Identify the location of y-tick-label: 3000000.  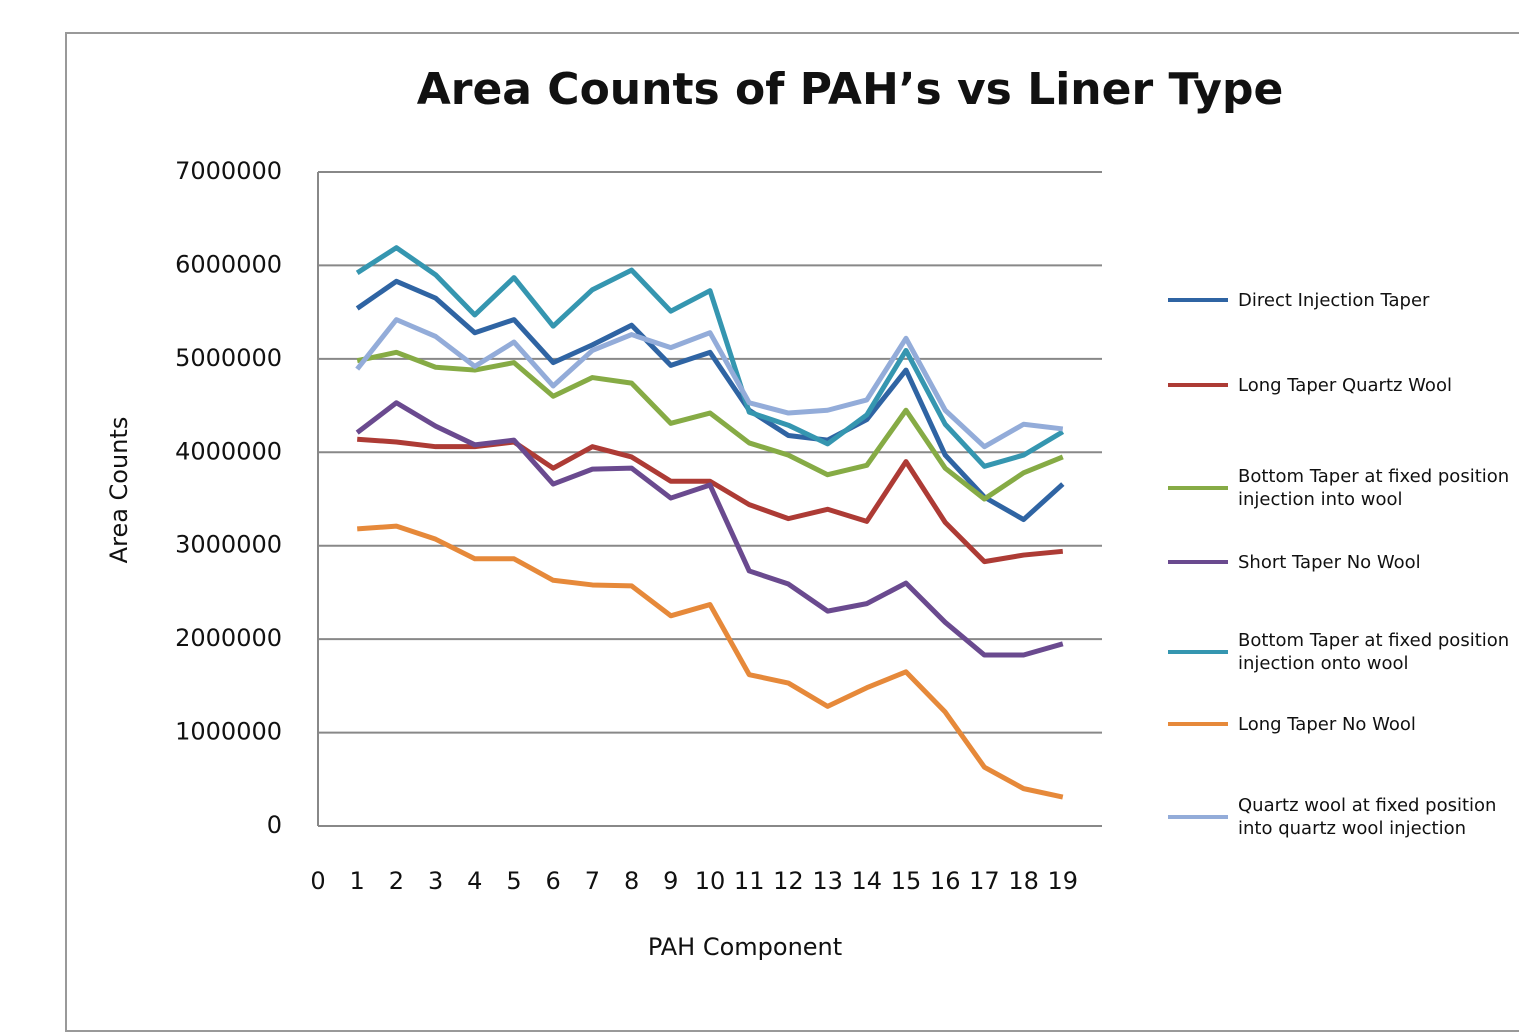
(228, 545).